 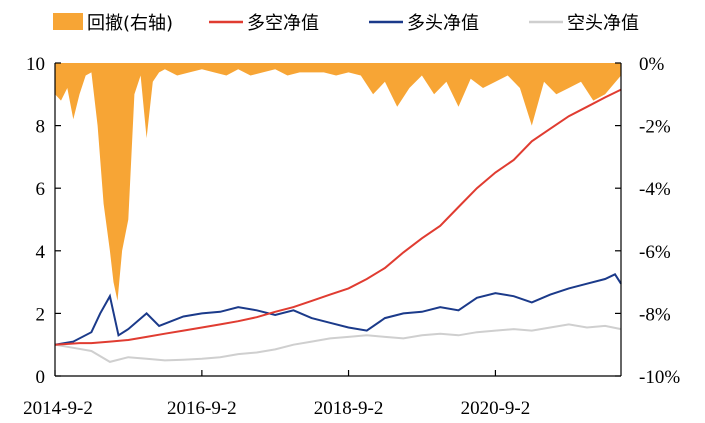 I want to click on legend-item-long: 多头净值, so click(x=424, y=23).